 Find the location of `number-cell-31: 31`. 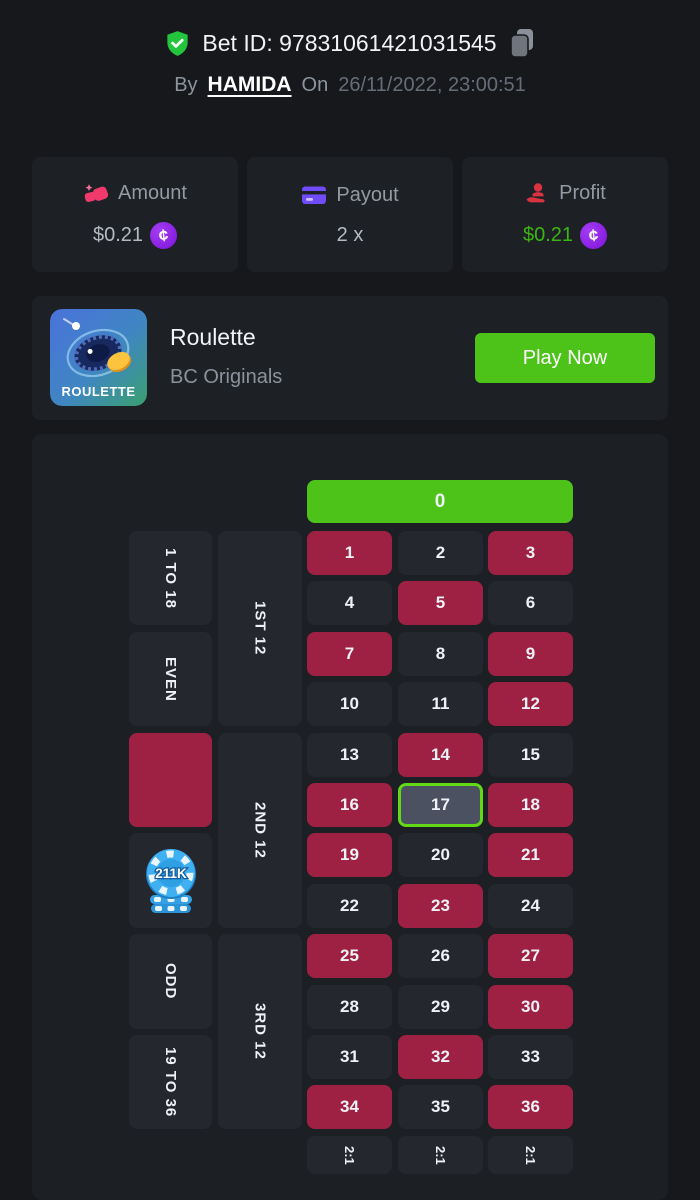

number-cell-31: 31 is located at coordinates (349, 1057).